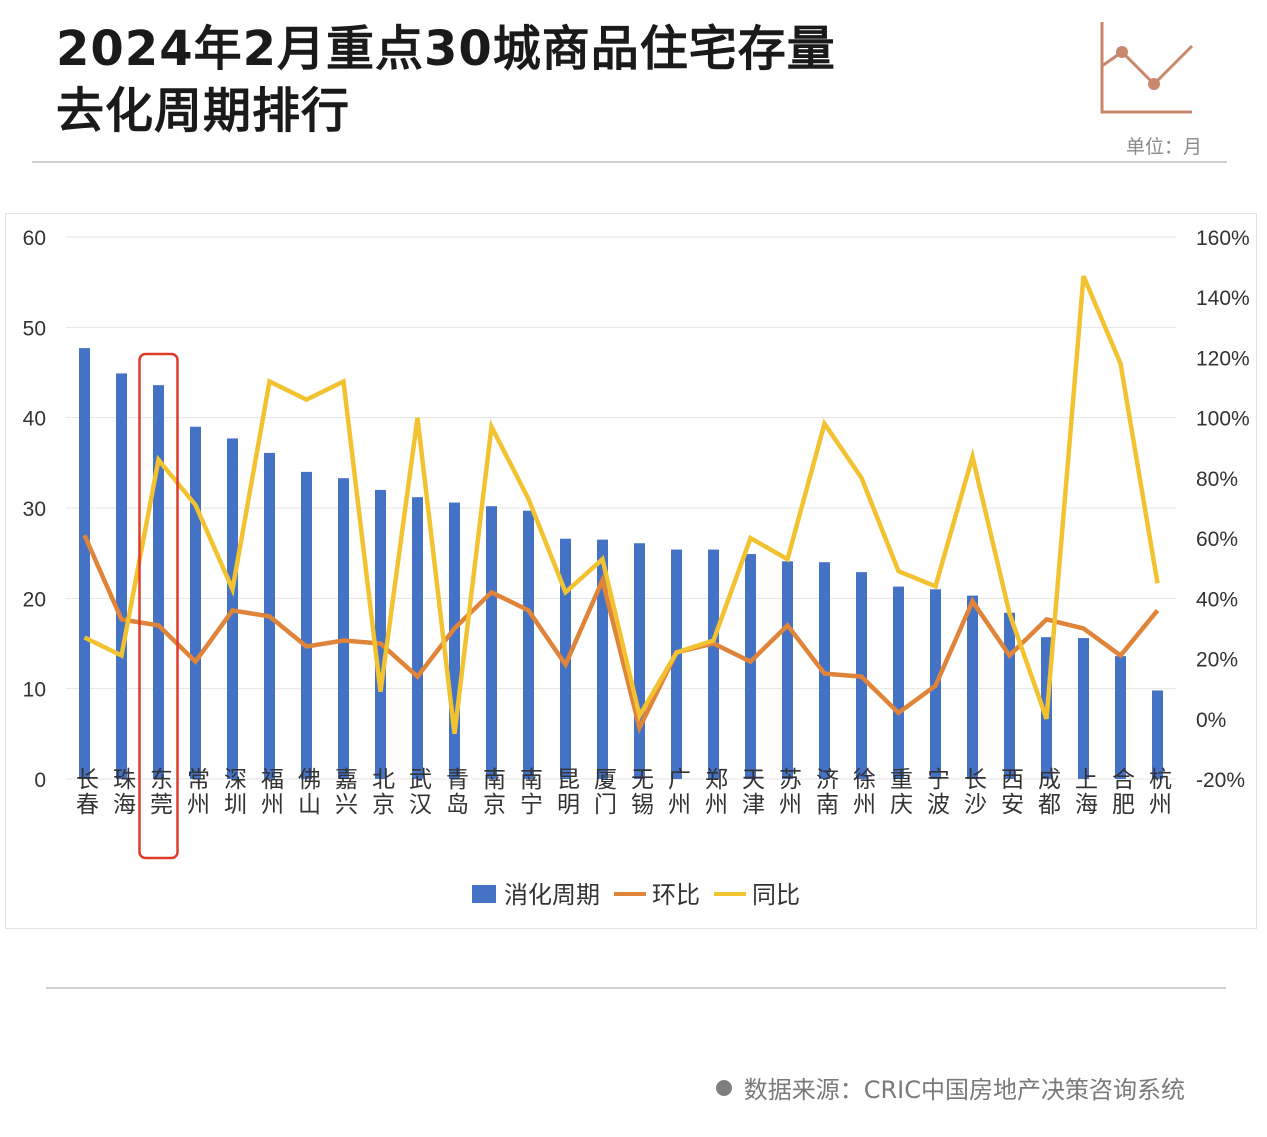 This screenshot has width=1267, height=1137. I want to click on bar-无锡, so click(639, 661).